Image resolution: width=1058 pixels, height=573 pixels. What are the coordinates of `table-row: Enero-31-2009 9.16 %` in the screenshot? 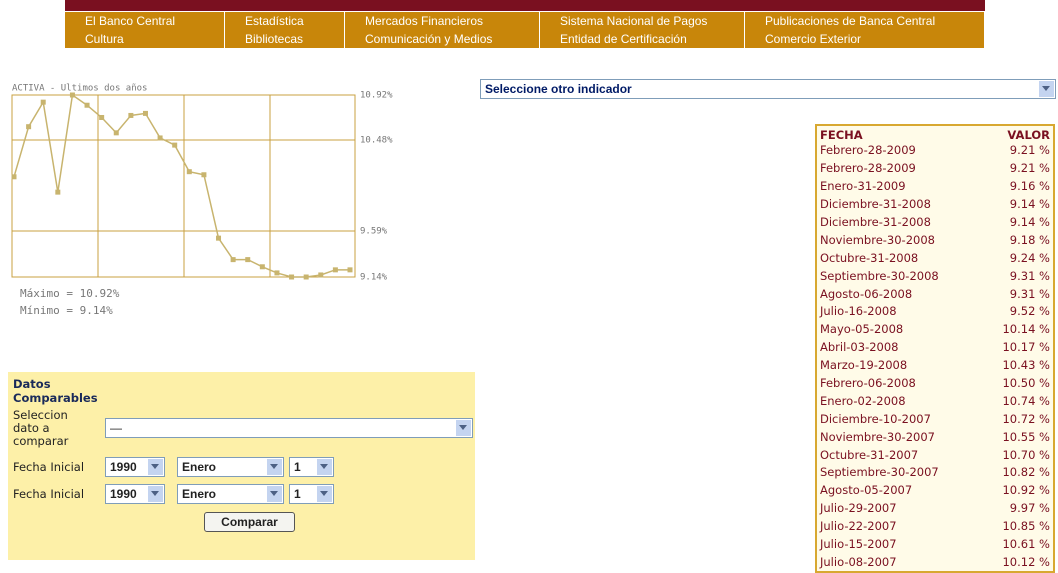 It's located at (935, 187).